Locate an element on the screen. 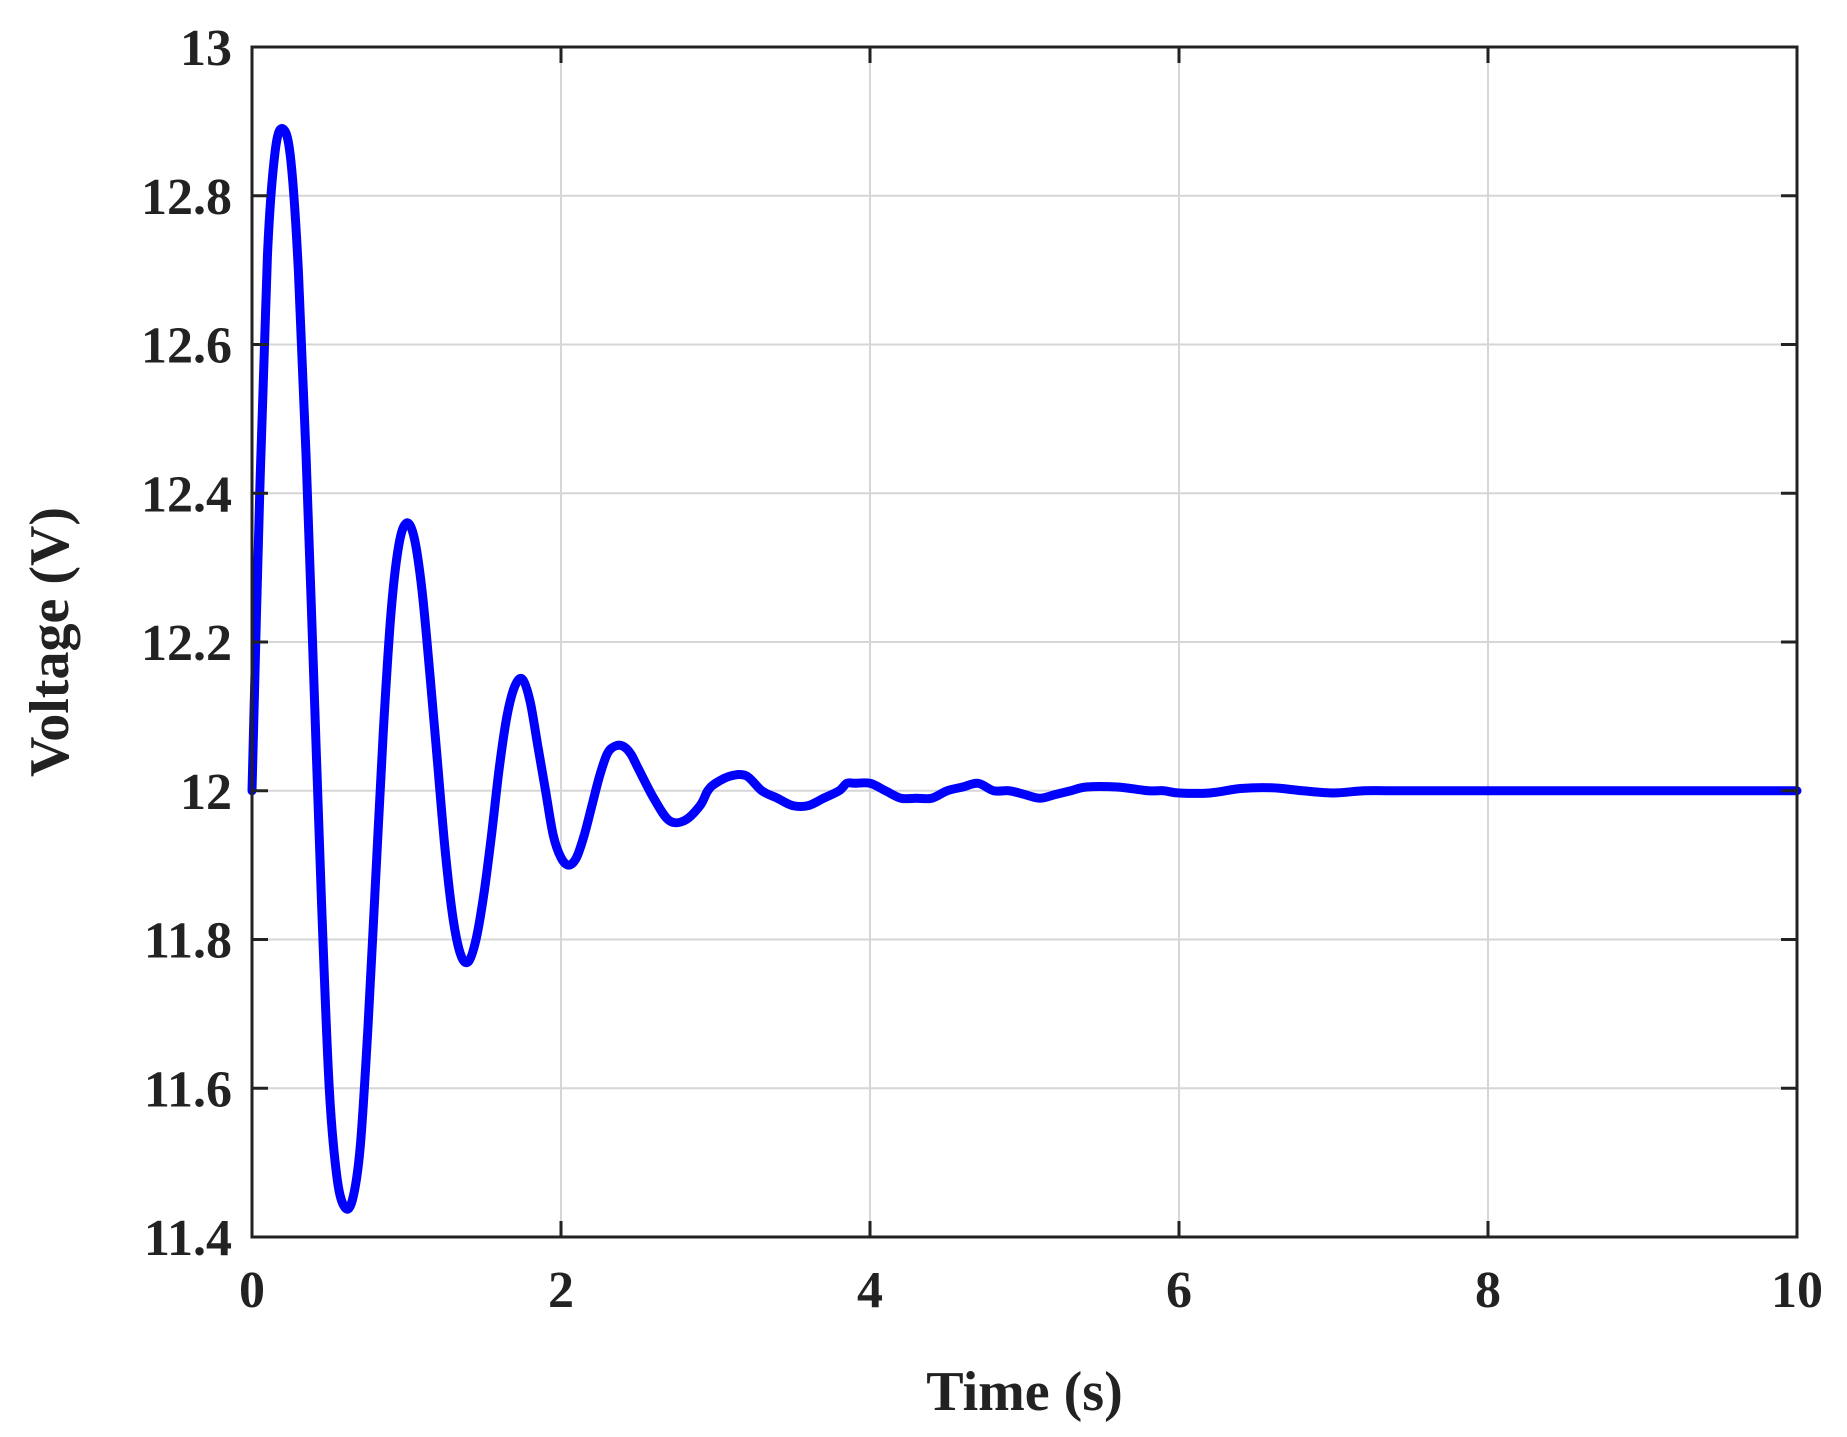  x-tick-labels: 0 2 4 6 8 10 is located at coordinates (1031, 1290).